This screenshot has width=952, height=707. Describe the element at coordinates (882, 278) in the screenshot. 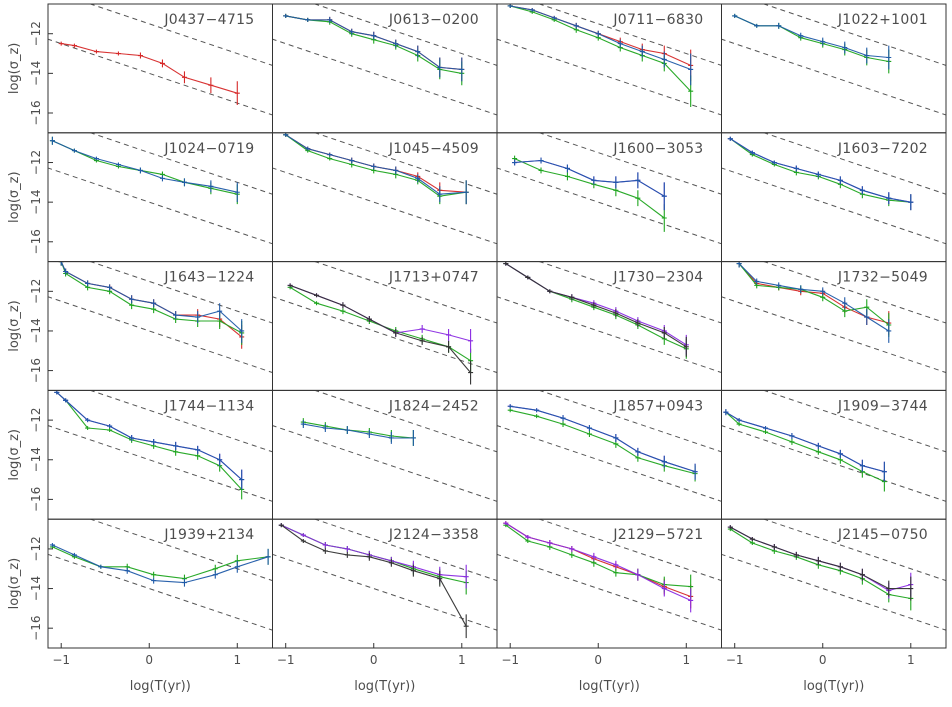

I see `panel-title: J1732−5049` at that location.